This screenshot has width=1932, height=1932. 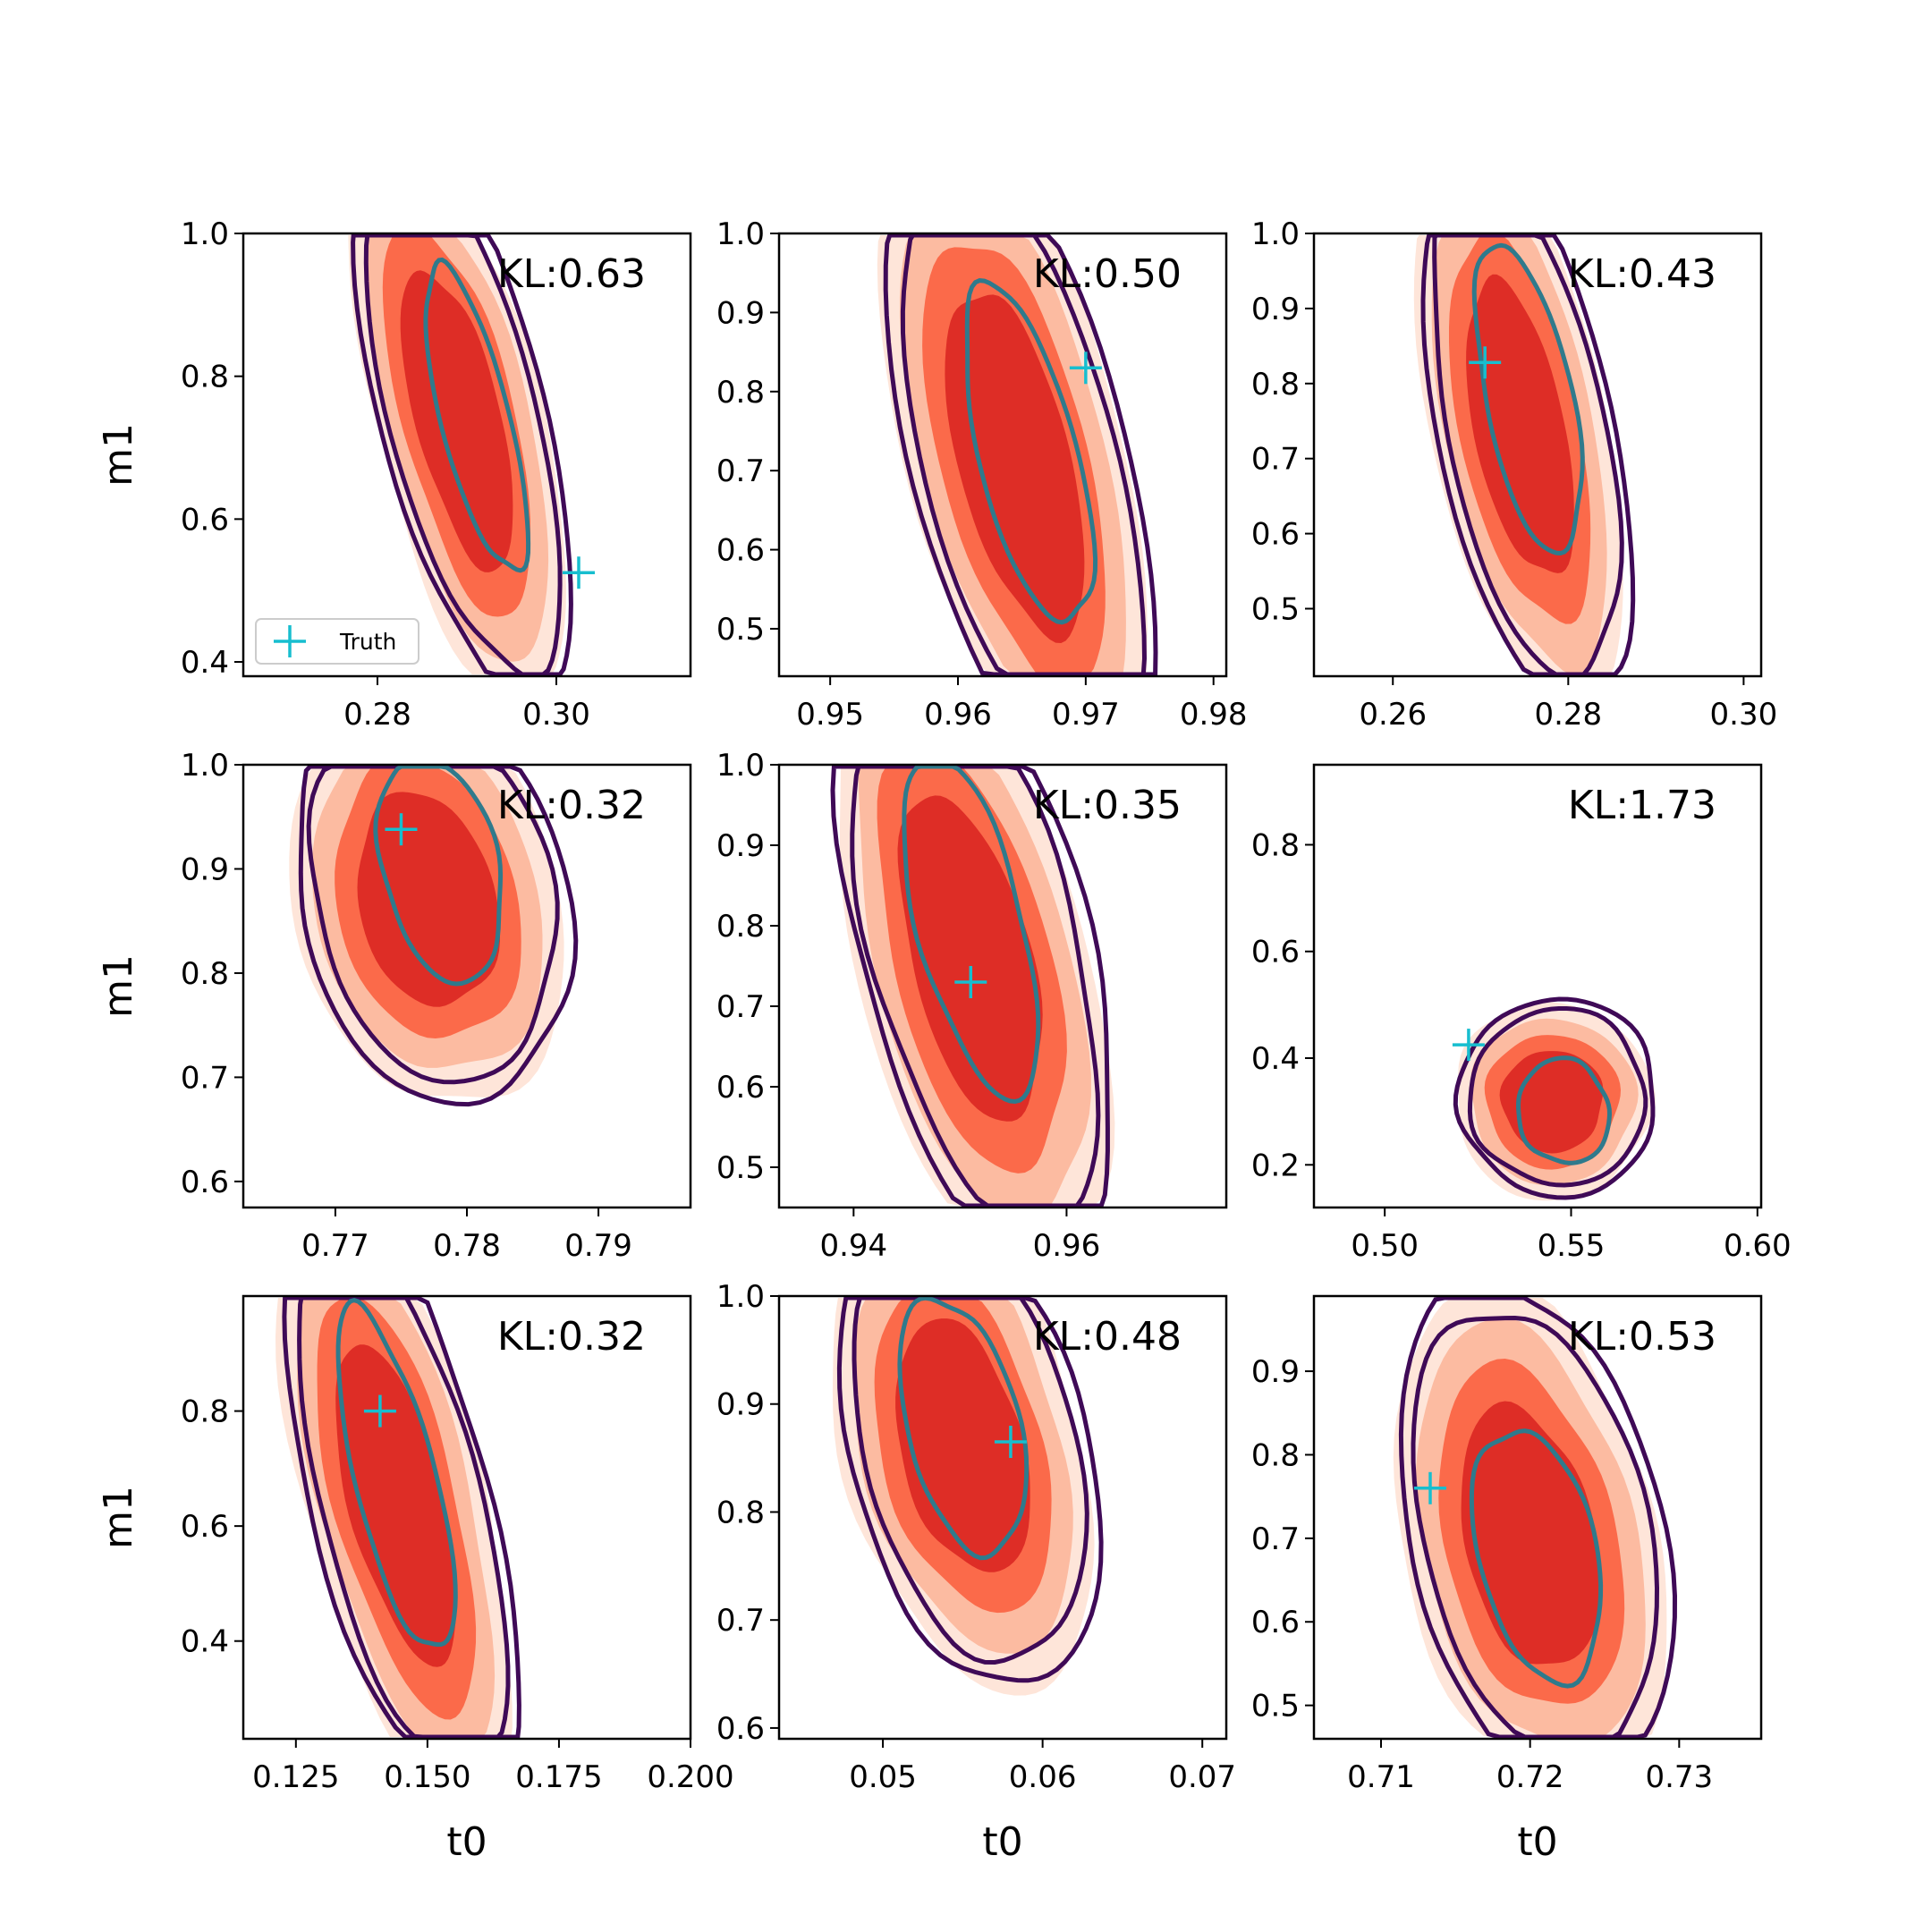 What do you see at coordinates (883, 1777) in the screenshot?
I see `x-tick-label: 0.05` at bounding box center [883, 1777].